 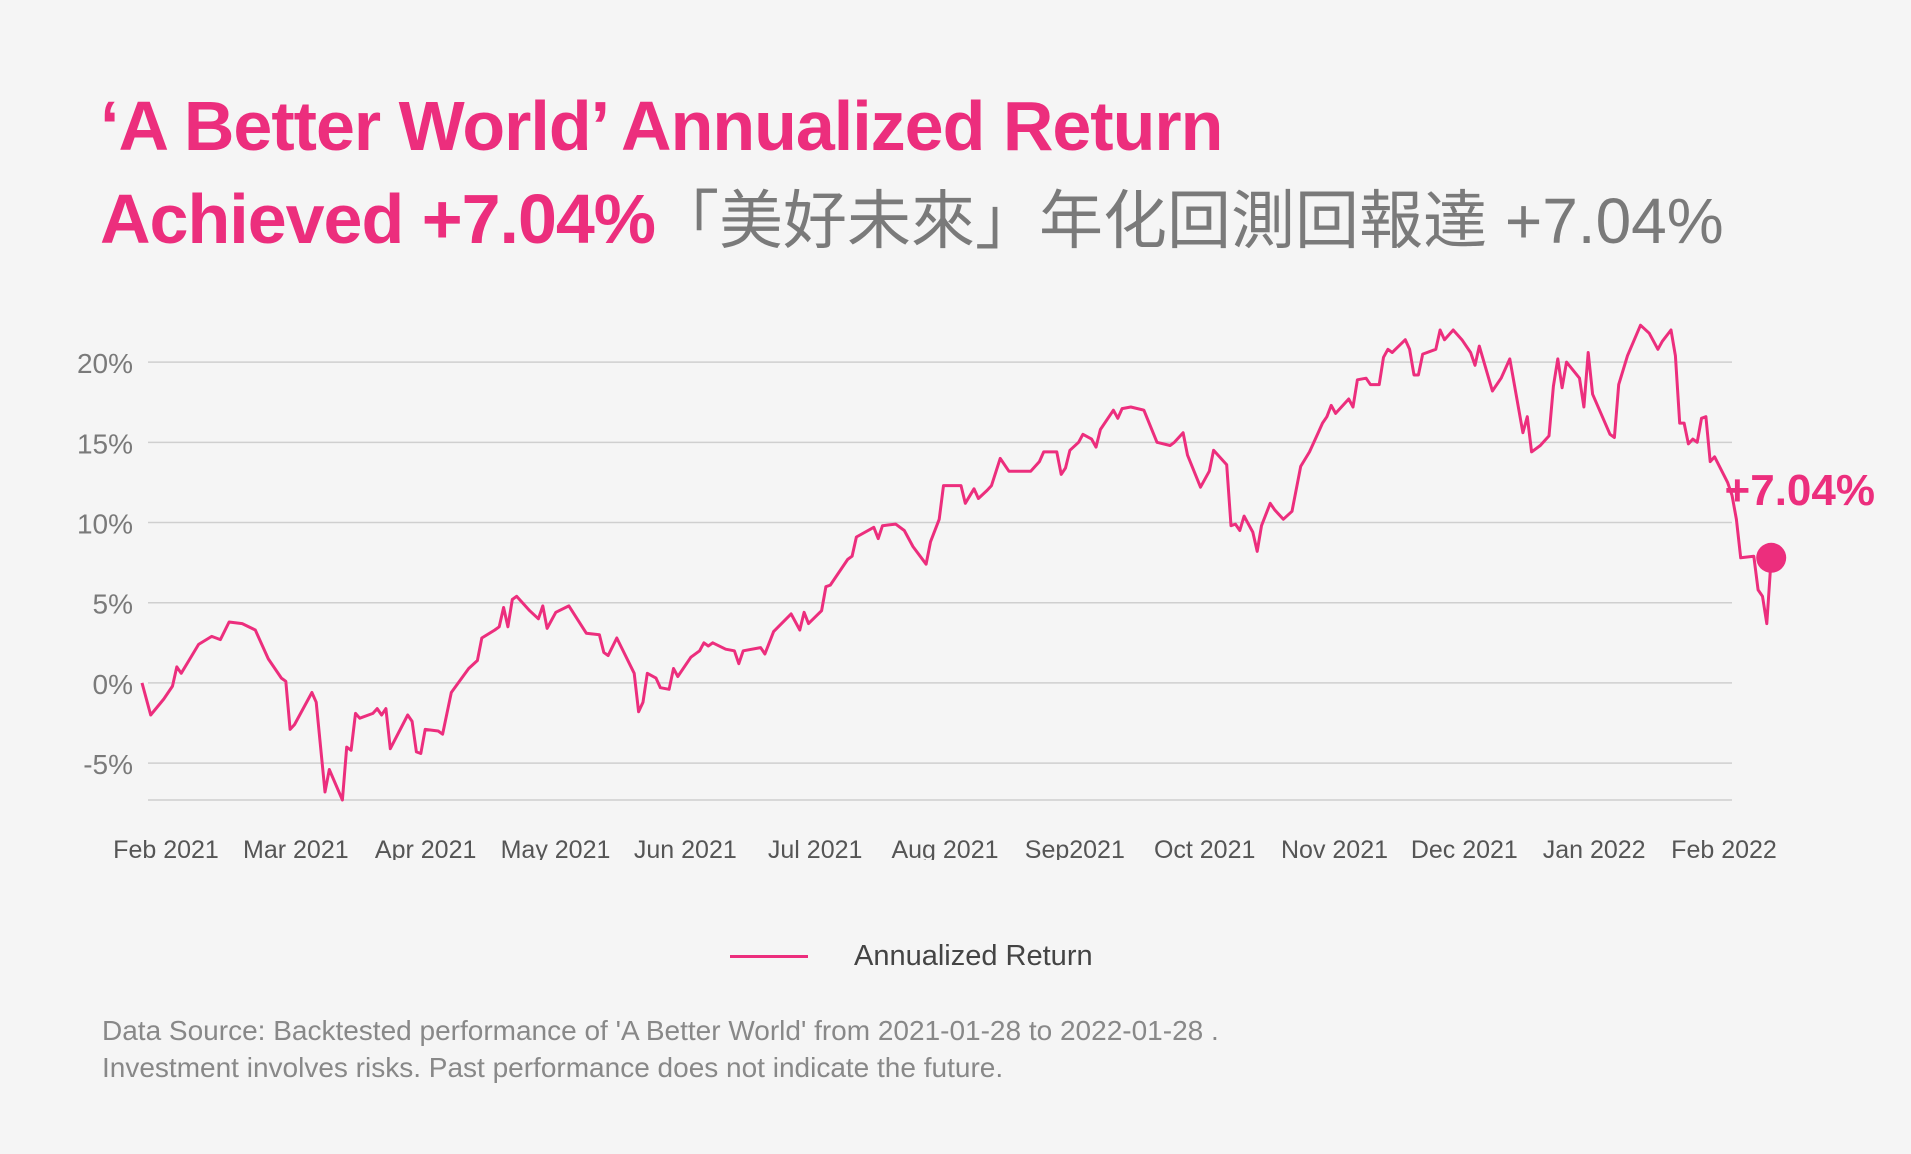 What do you see at coordinates (105, 363) in the screenshot?
I see `y-tick-label: 20%` at bounding box center [105, 363].